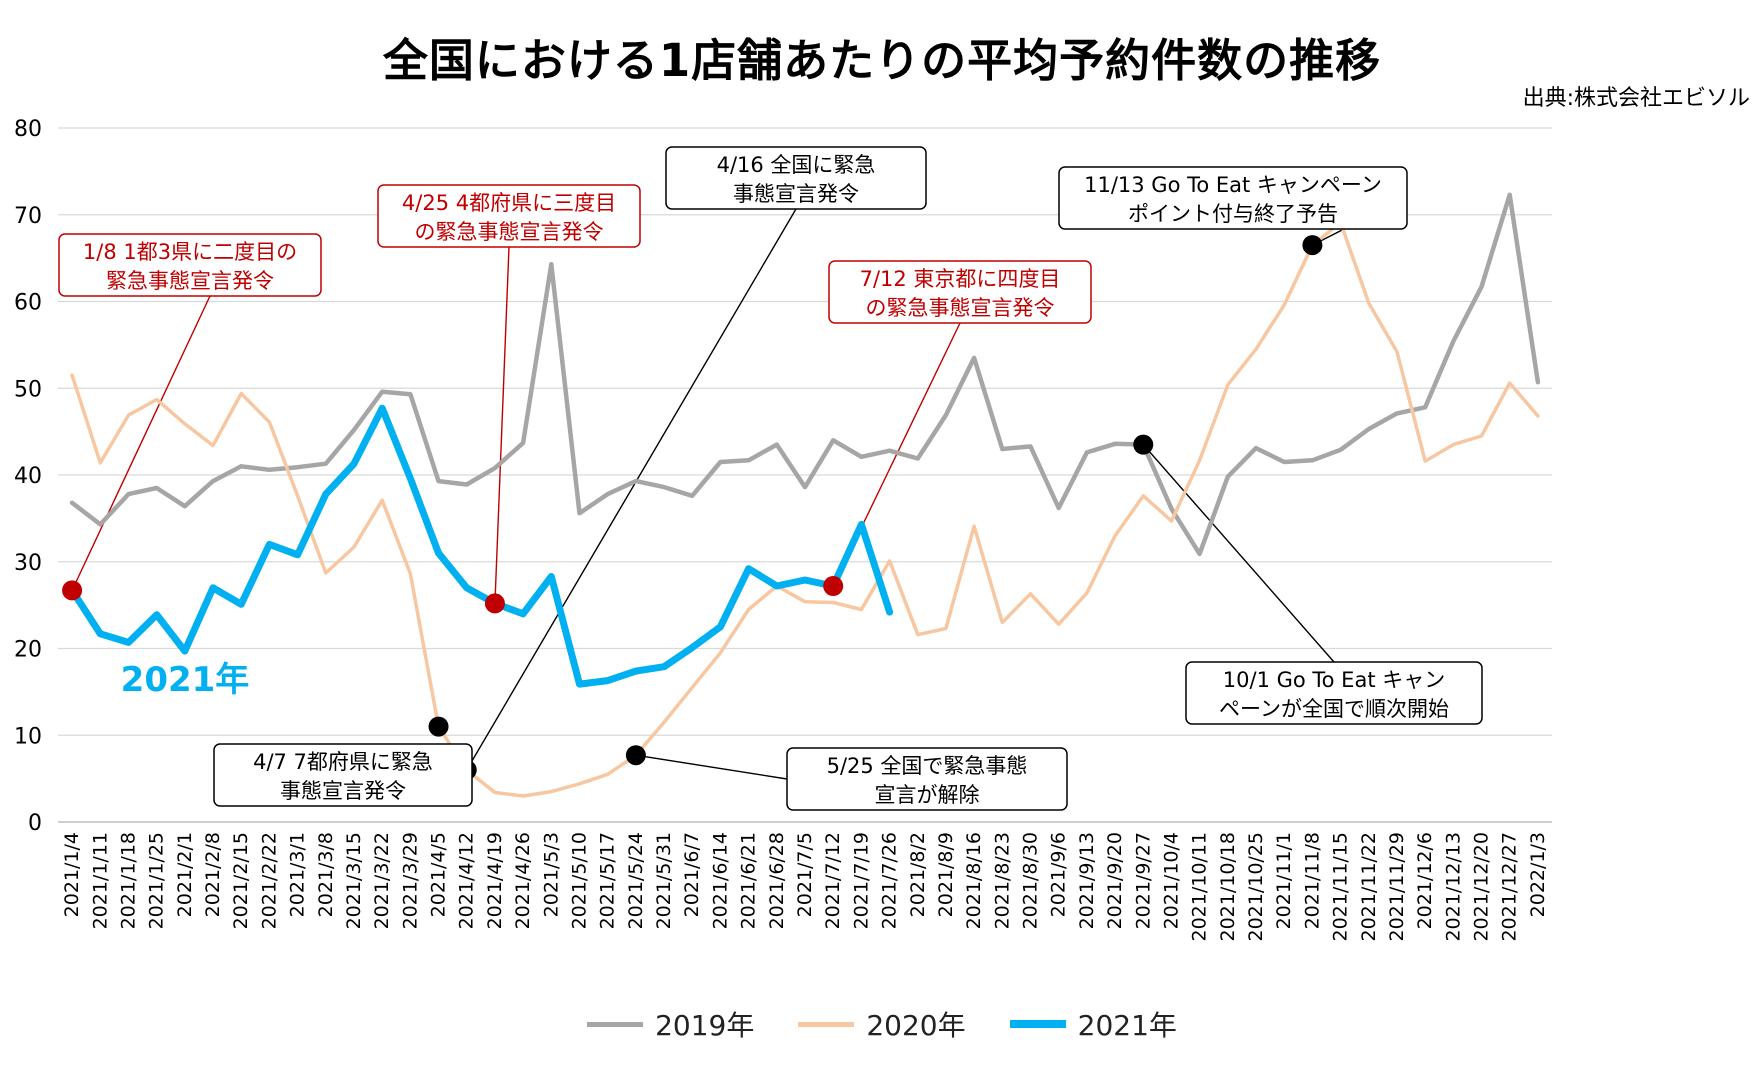 The image size is (1764, 1068). I want to click on x-tick-label: 2021/11/29, so click(1397, 887).